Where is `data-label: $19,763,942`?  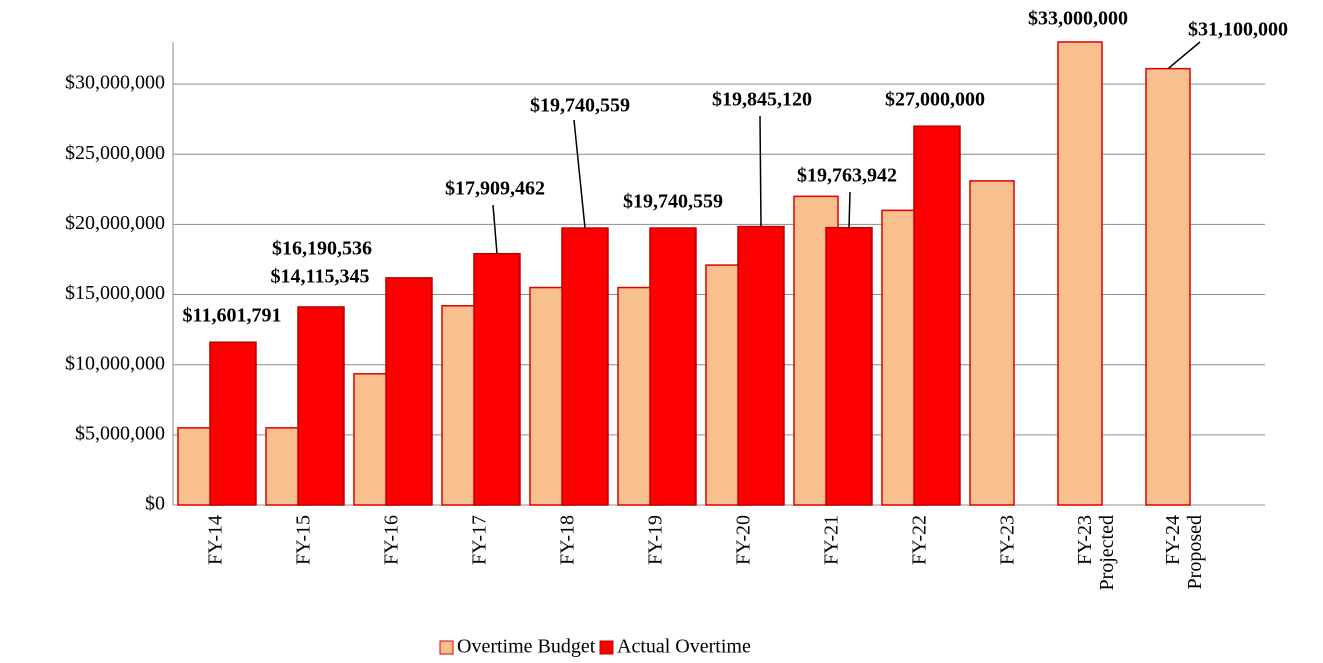
data-label: $19,763,942 is located at coordinates (847, 176).